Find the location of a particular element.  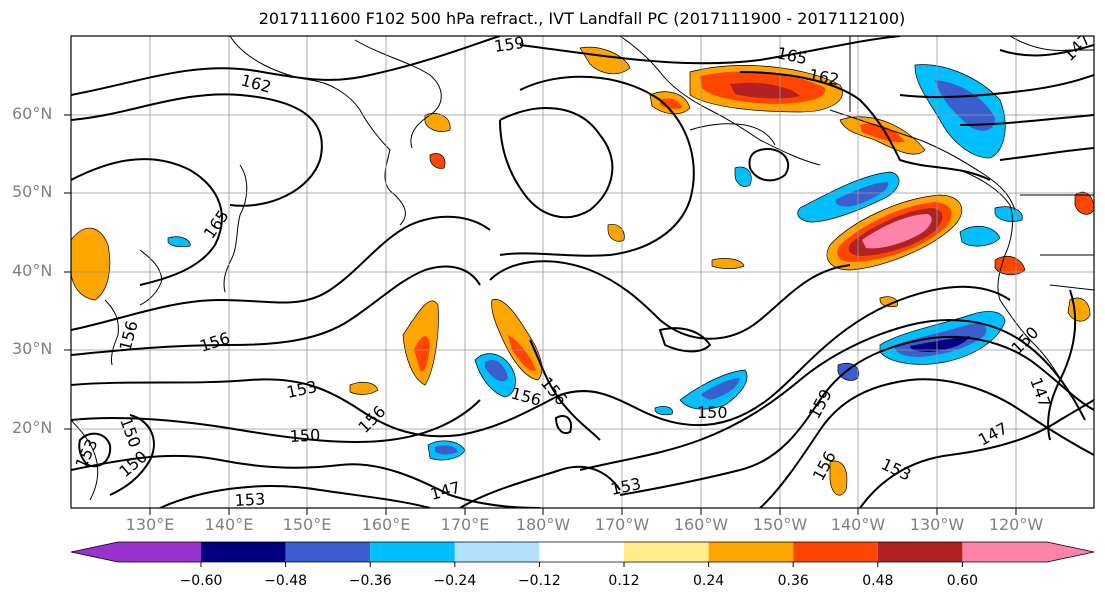

longitude-label: 140°W is located at coordinates (858, 524).